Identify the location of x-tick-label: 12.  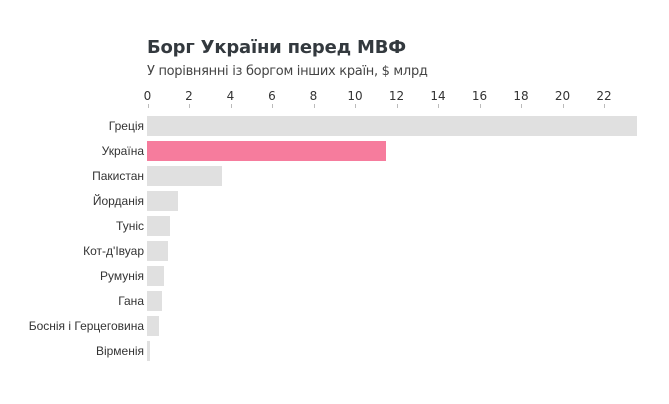
(396, 96).